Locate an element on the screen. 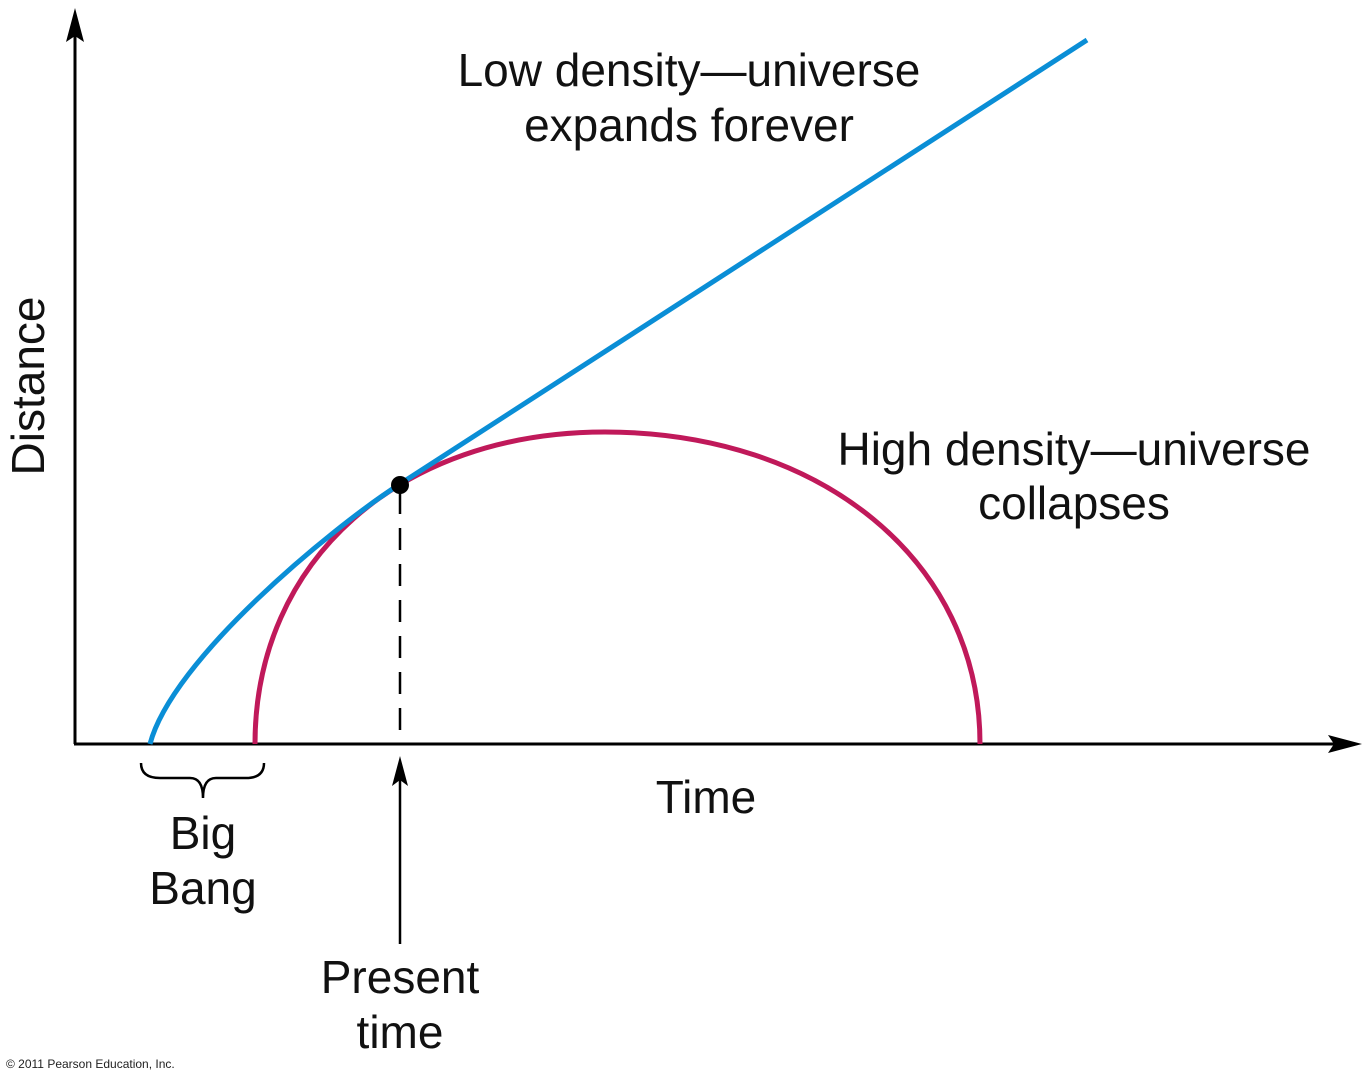  big-bang-label-line1: Big is located at coordinates (203, 833).